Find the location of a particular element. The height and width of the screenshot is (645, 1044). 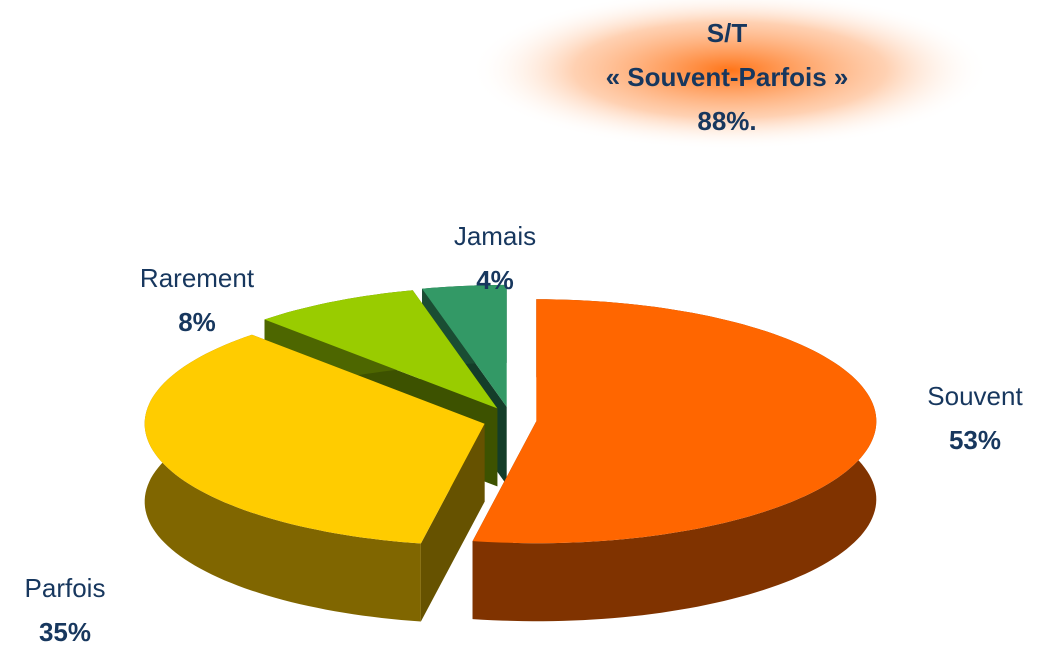

annotation-line: « Souvent-Parfois » is located at coordinates (727, 77).